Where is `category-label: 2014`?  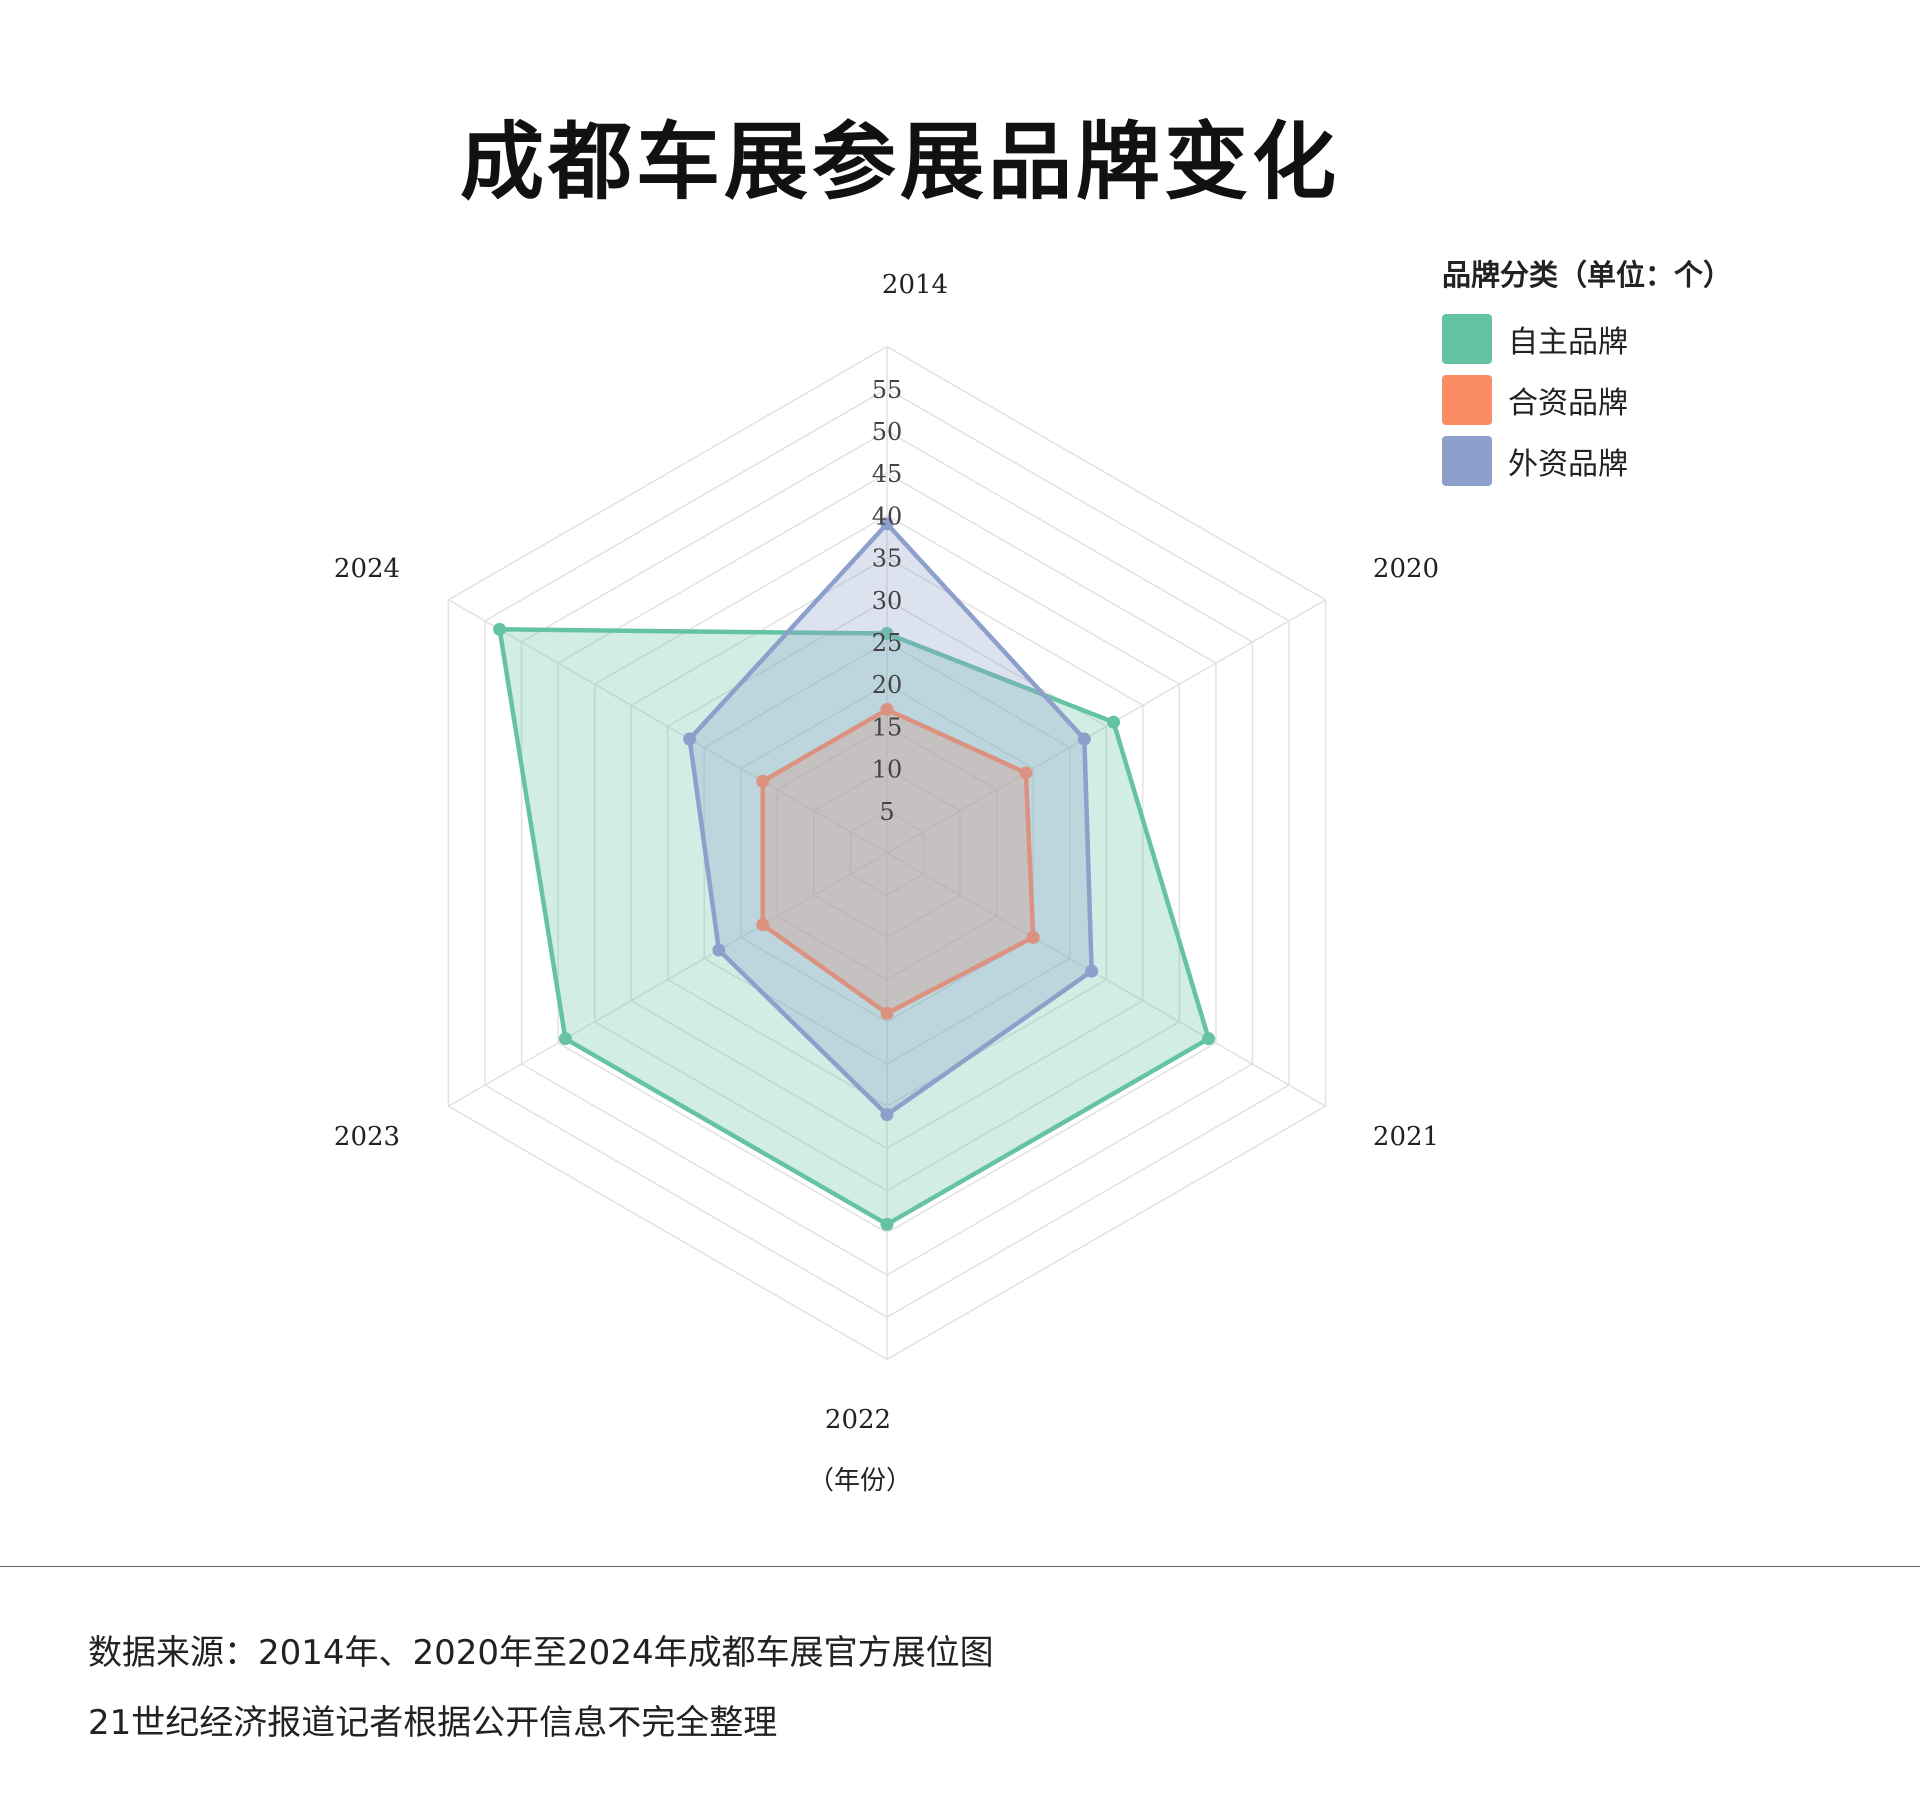 category-label: 2014 is located at coordinates (915, 285).